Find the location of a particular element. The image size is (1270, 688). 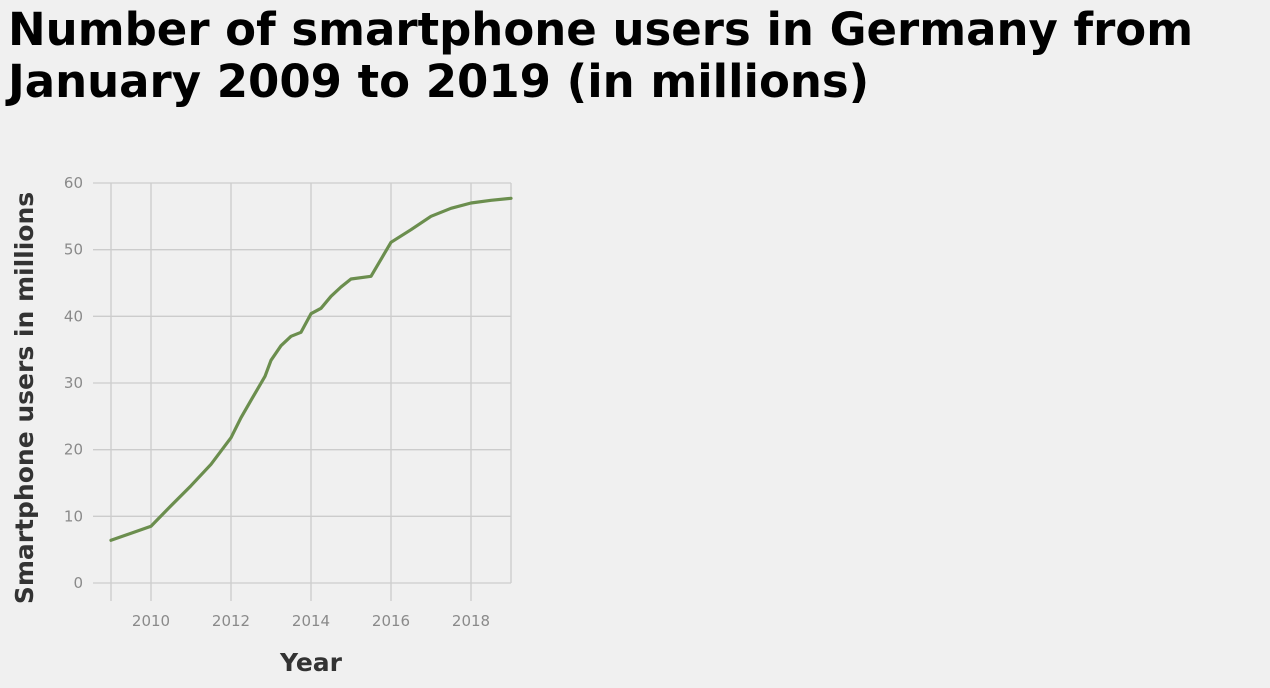

y-tick-label: 10 is located at coordinates (73, 516).